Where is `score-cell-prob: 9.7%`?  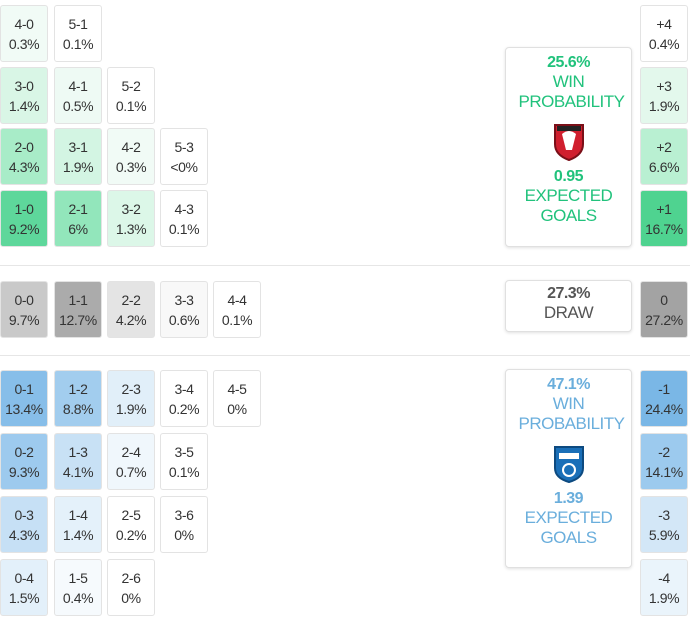 score-cell-prob: 9.7% is located at coordinates (24, 319).